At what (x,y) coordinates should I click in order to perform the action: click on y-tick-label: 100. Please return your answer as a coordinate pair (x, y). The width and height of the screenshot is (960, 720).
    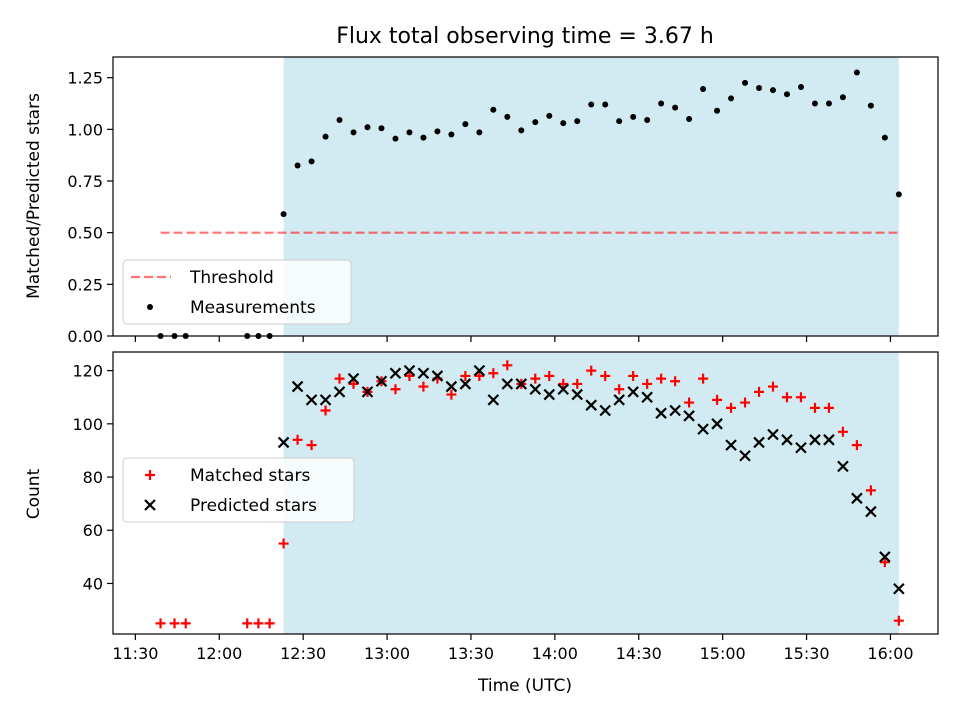
    Looking at the image, I should click on (87, 424).